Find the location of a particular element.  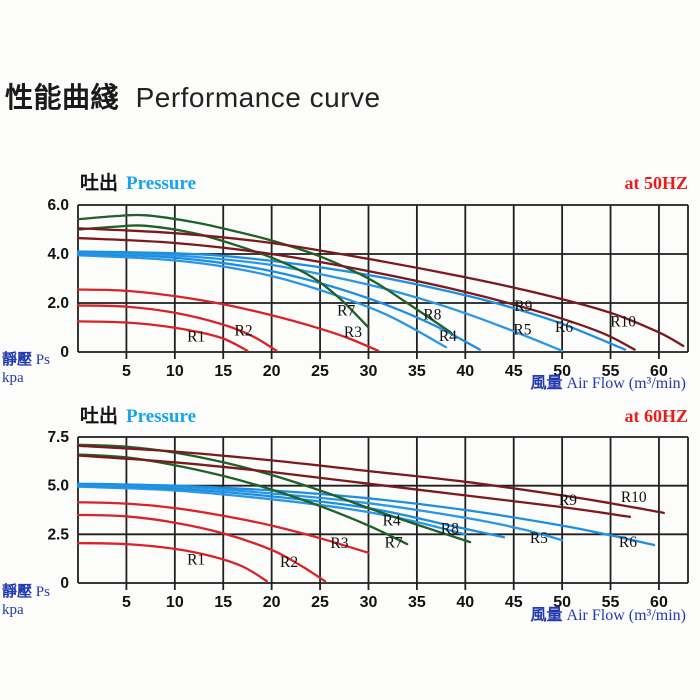

static-pressure-cjk-50hz: 靜壓 is located at coordinates (17, 359).